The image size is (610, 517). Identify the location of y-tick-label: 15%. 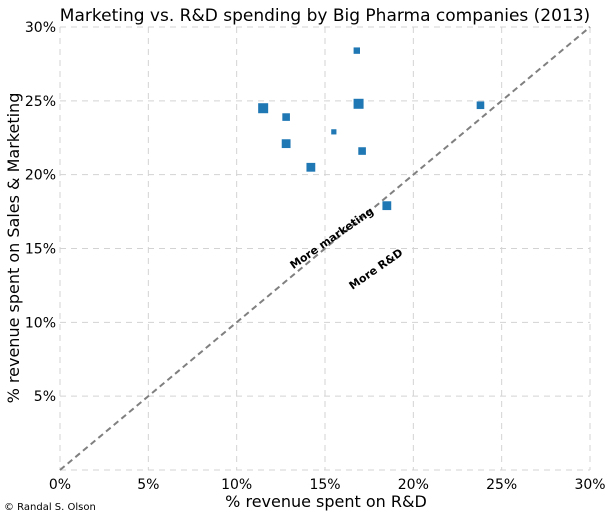
(40, 250).